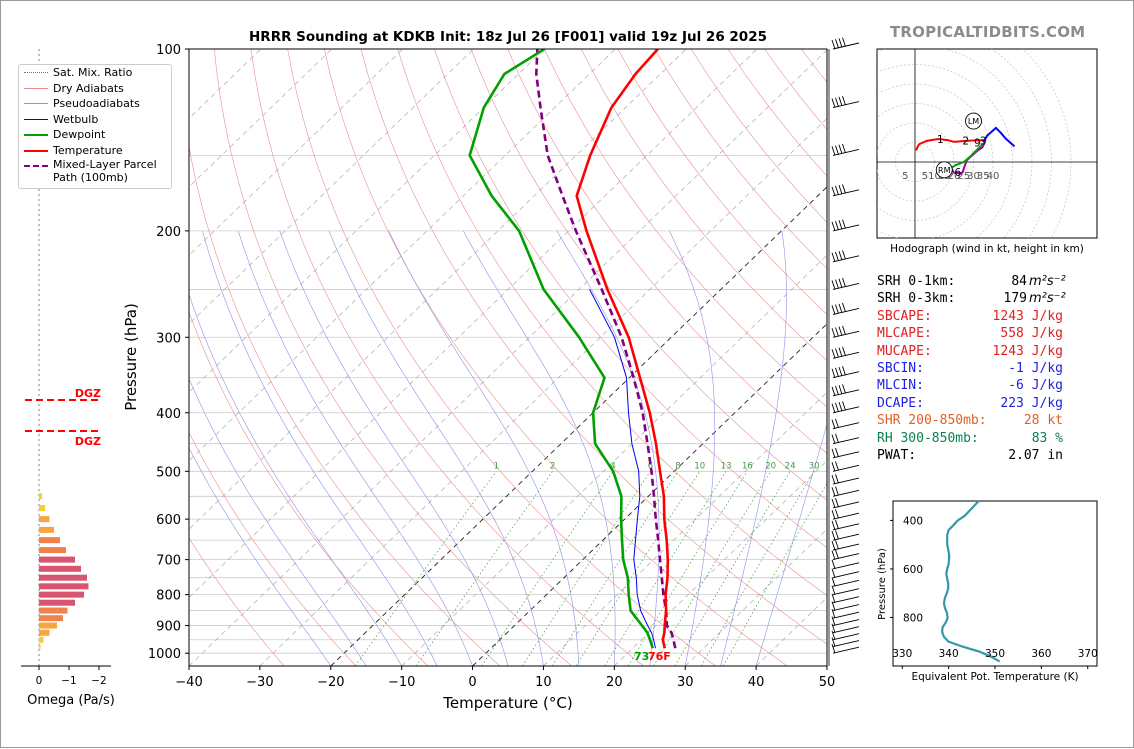  I want to click on stat-label: SRH 0-1km:, so click(916, 281).